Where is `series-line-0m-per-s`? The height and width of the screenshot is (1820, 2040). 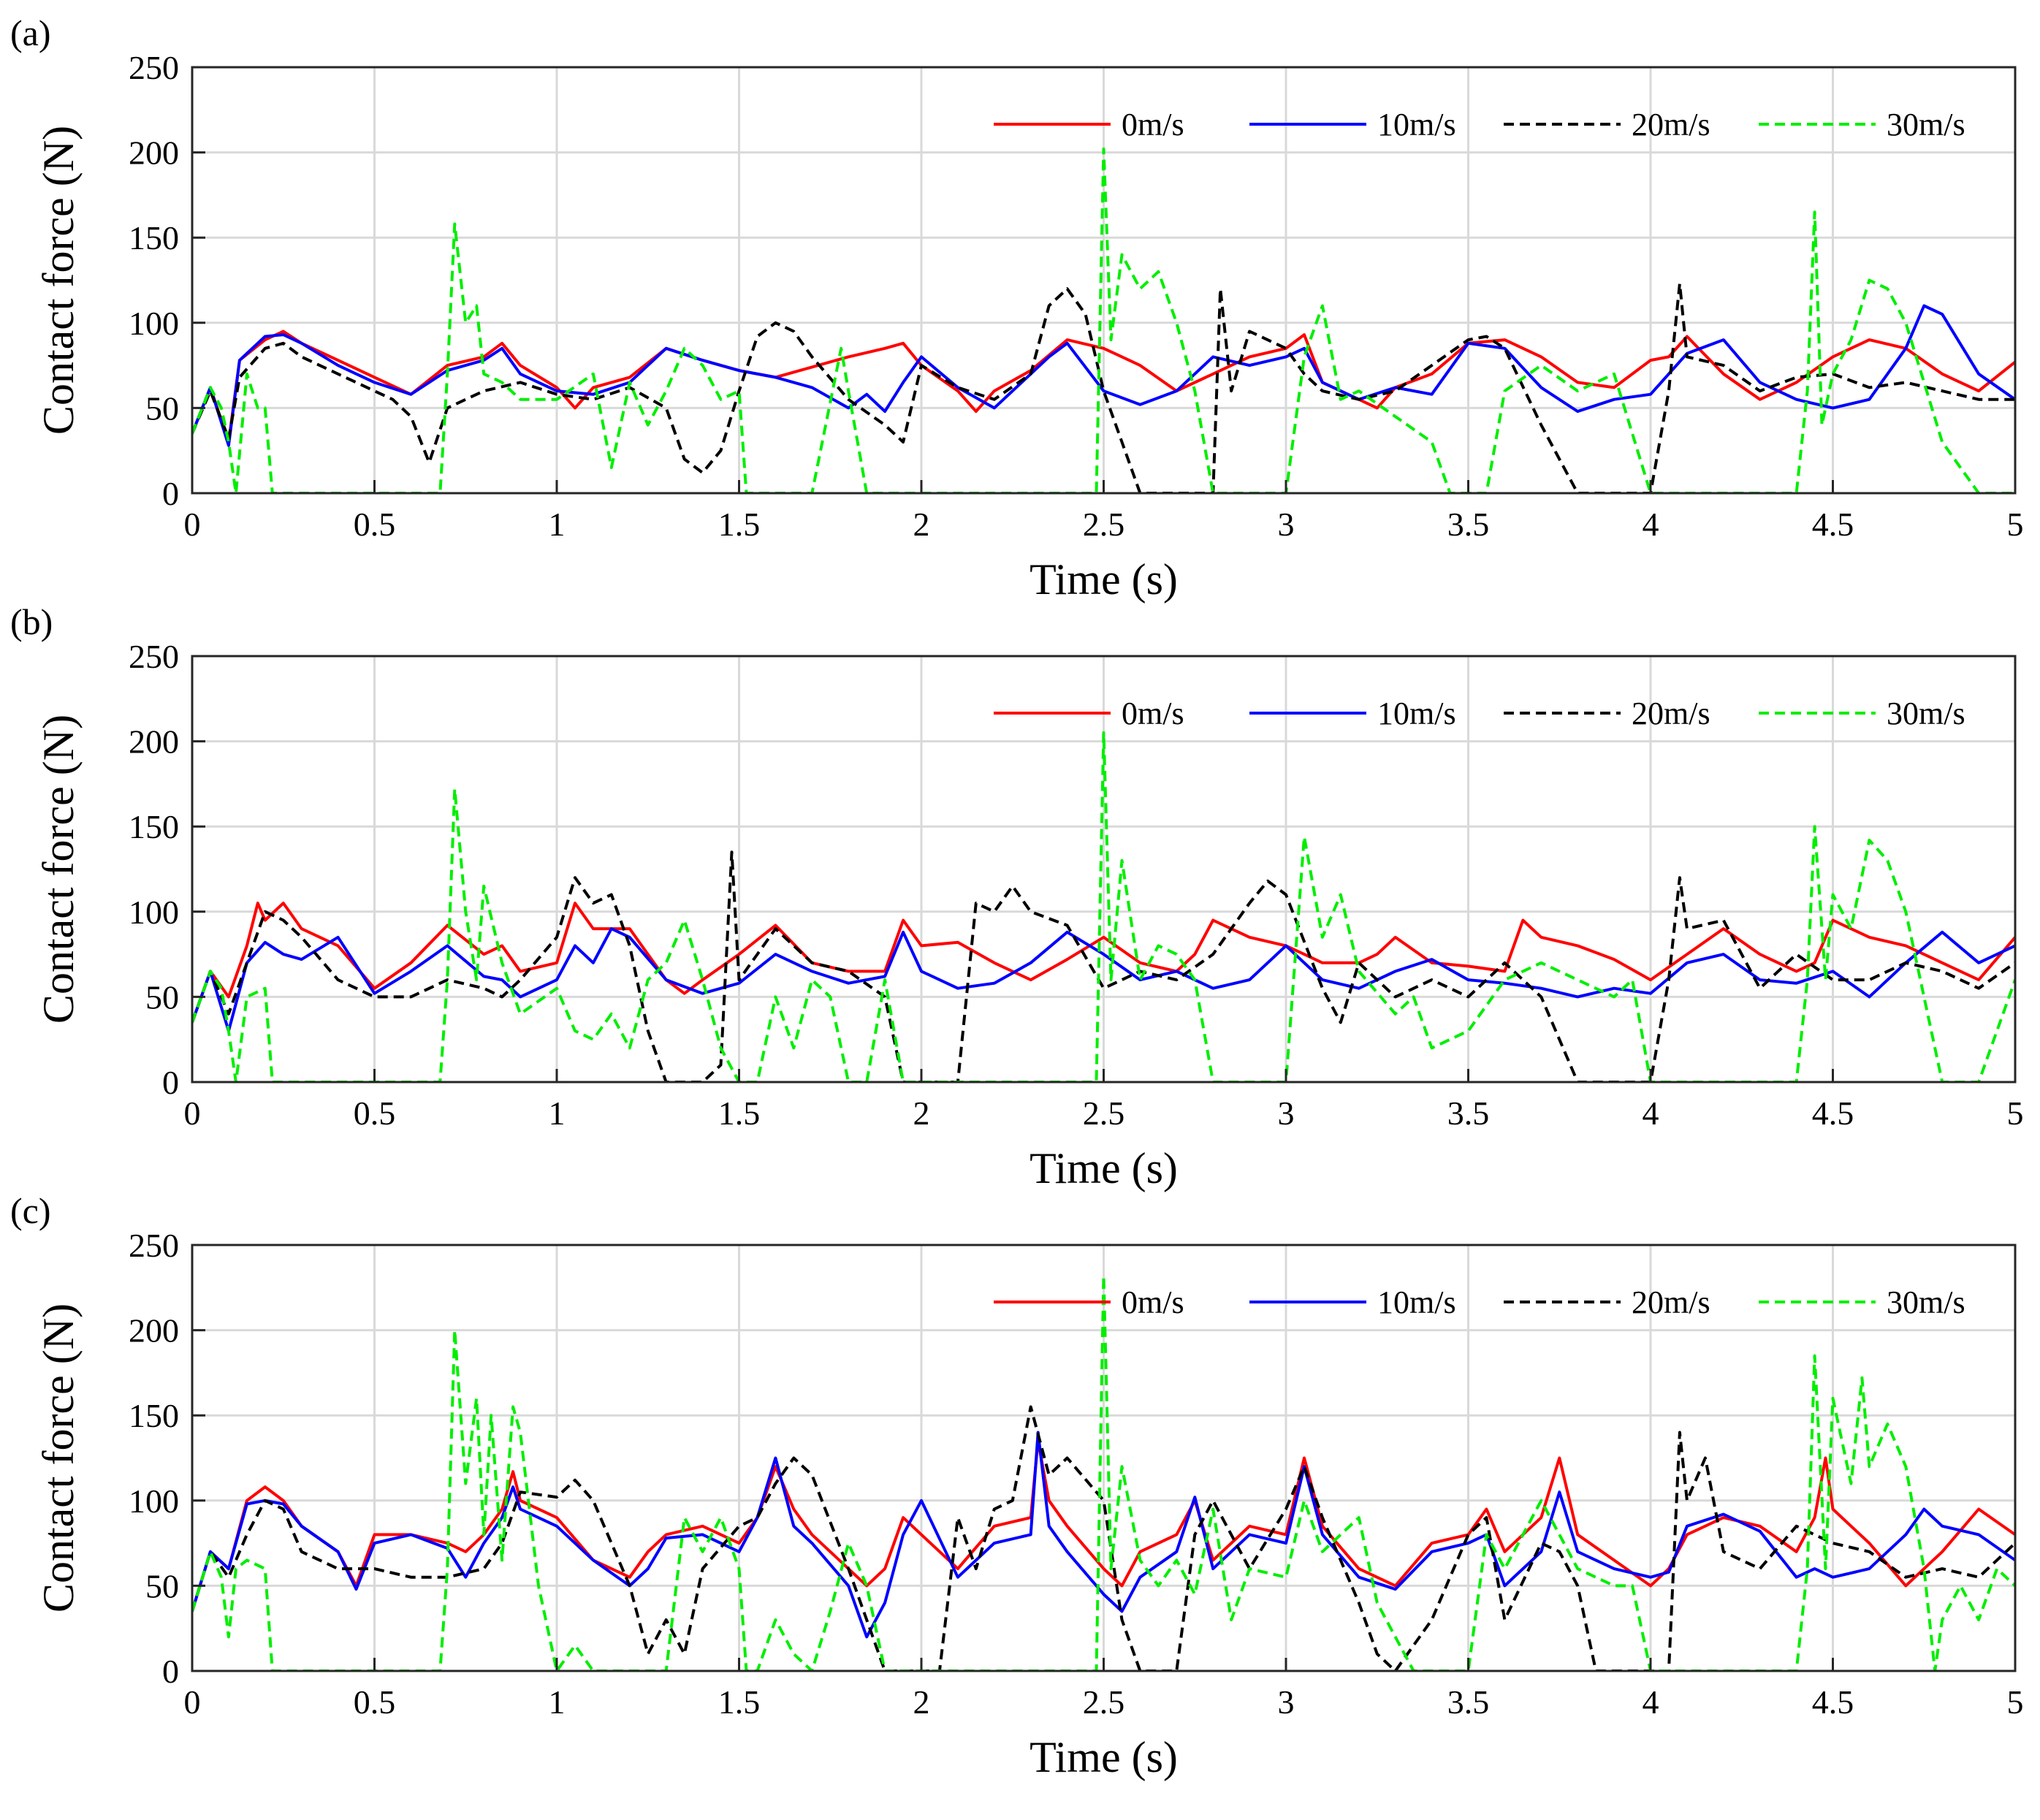
series-line-0m-per-s is located at coordinates (1103, 963).